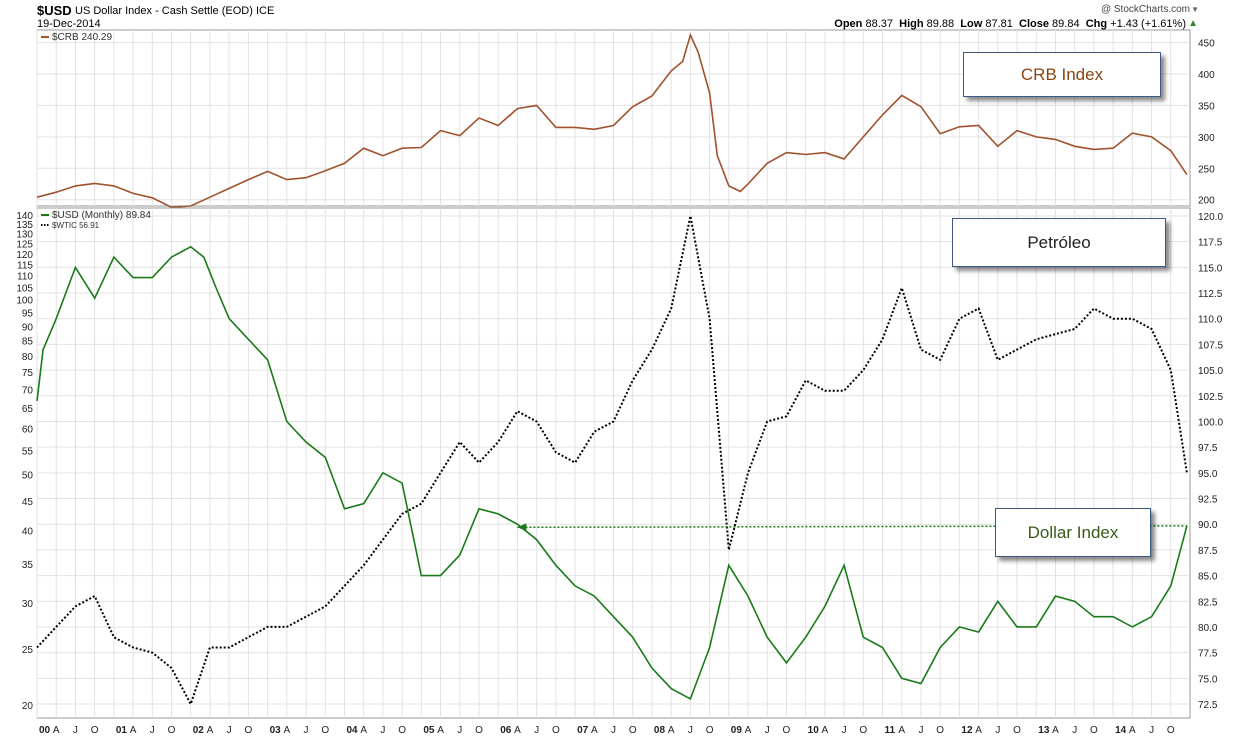 Image resolution: width=1240 pixels, height=737 pixels. I want to click on crb-y-tick-label: 200, so click(1206, 201).